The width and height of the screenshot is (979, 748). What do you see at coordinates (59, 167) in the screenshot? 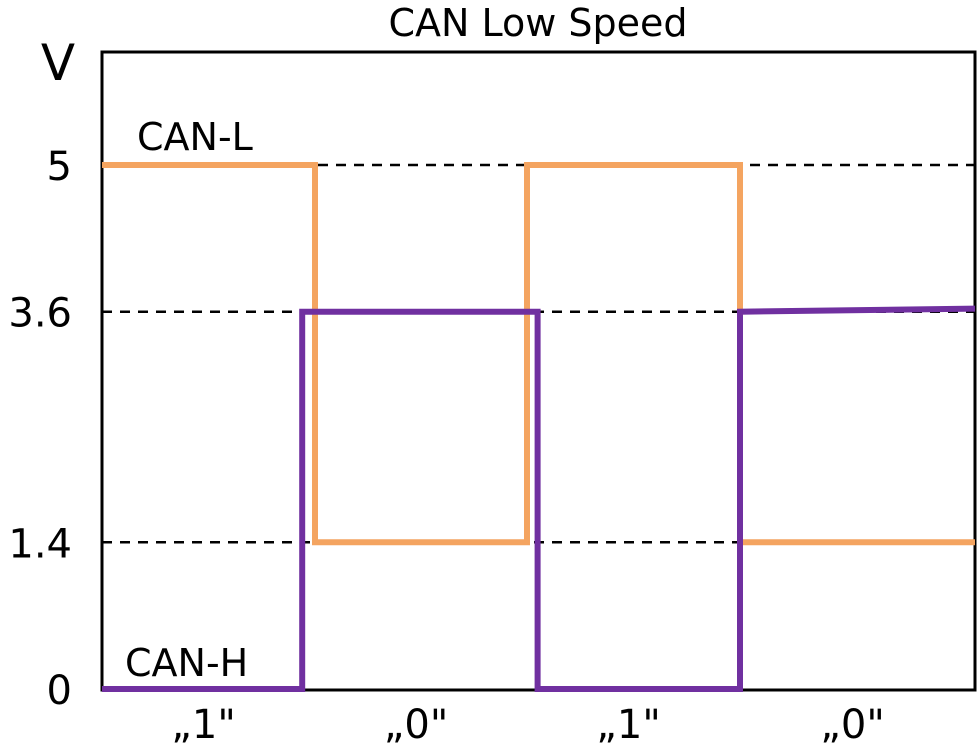
I see `y-tick-label-0: 5` at bounding box center [59, 167].